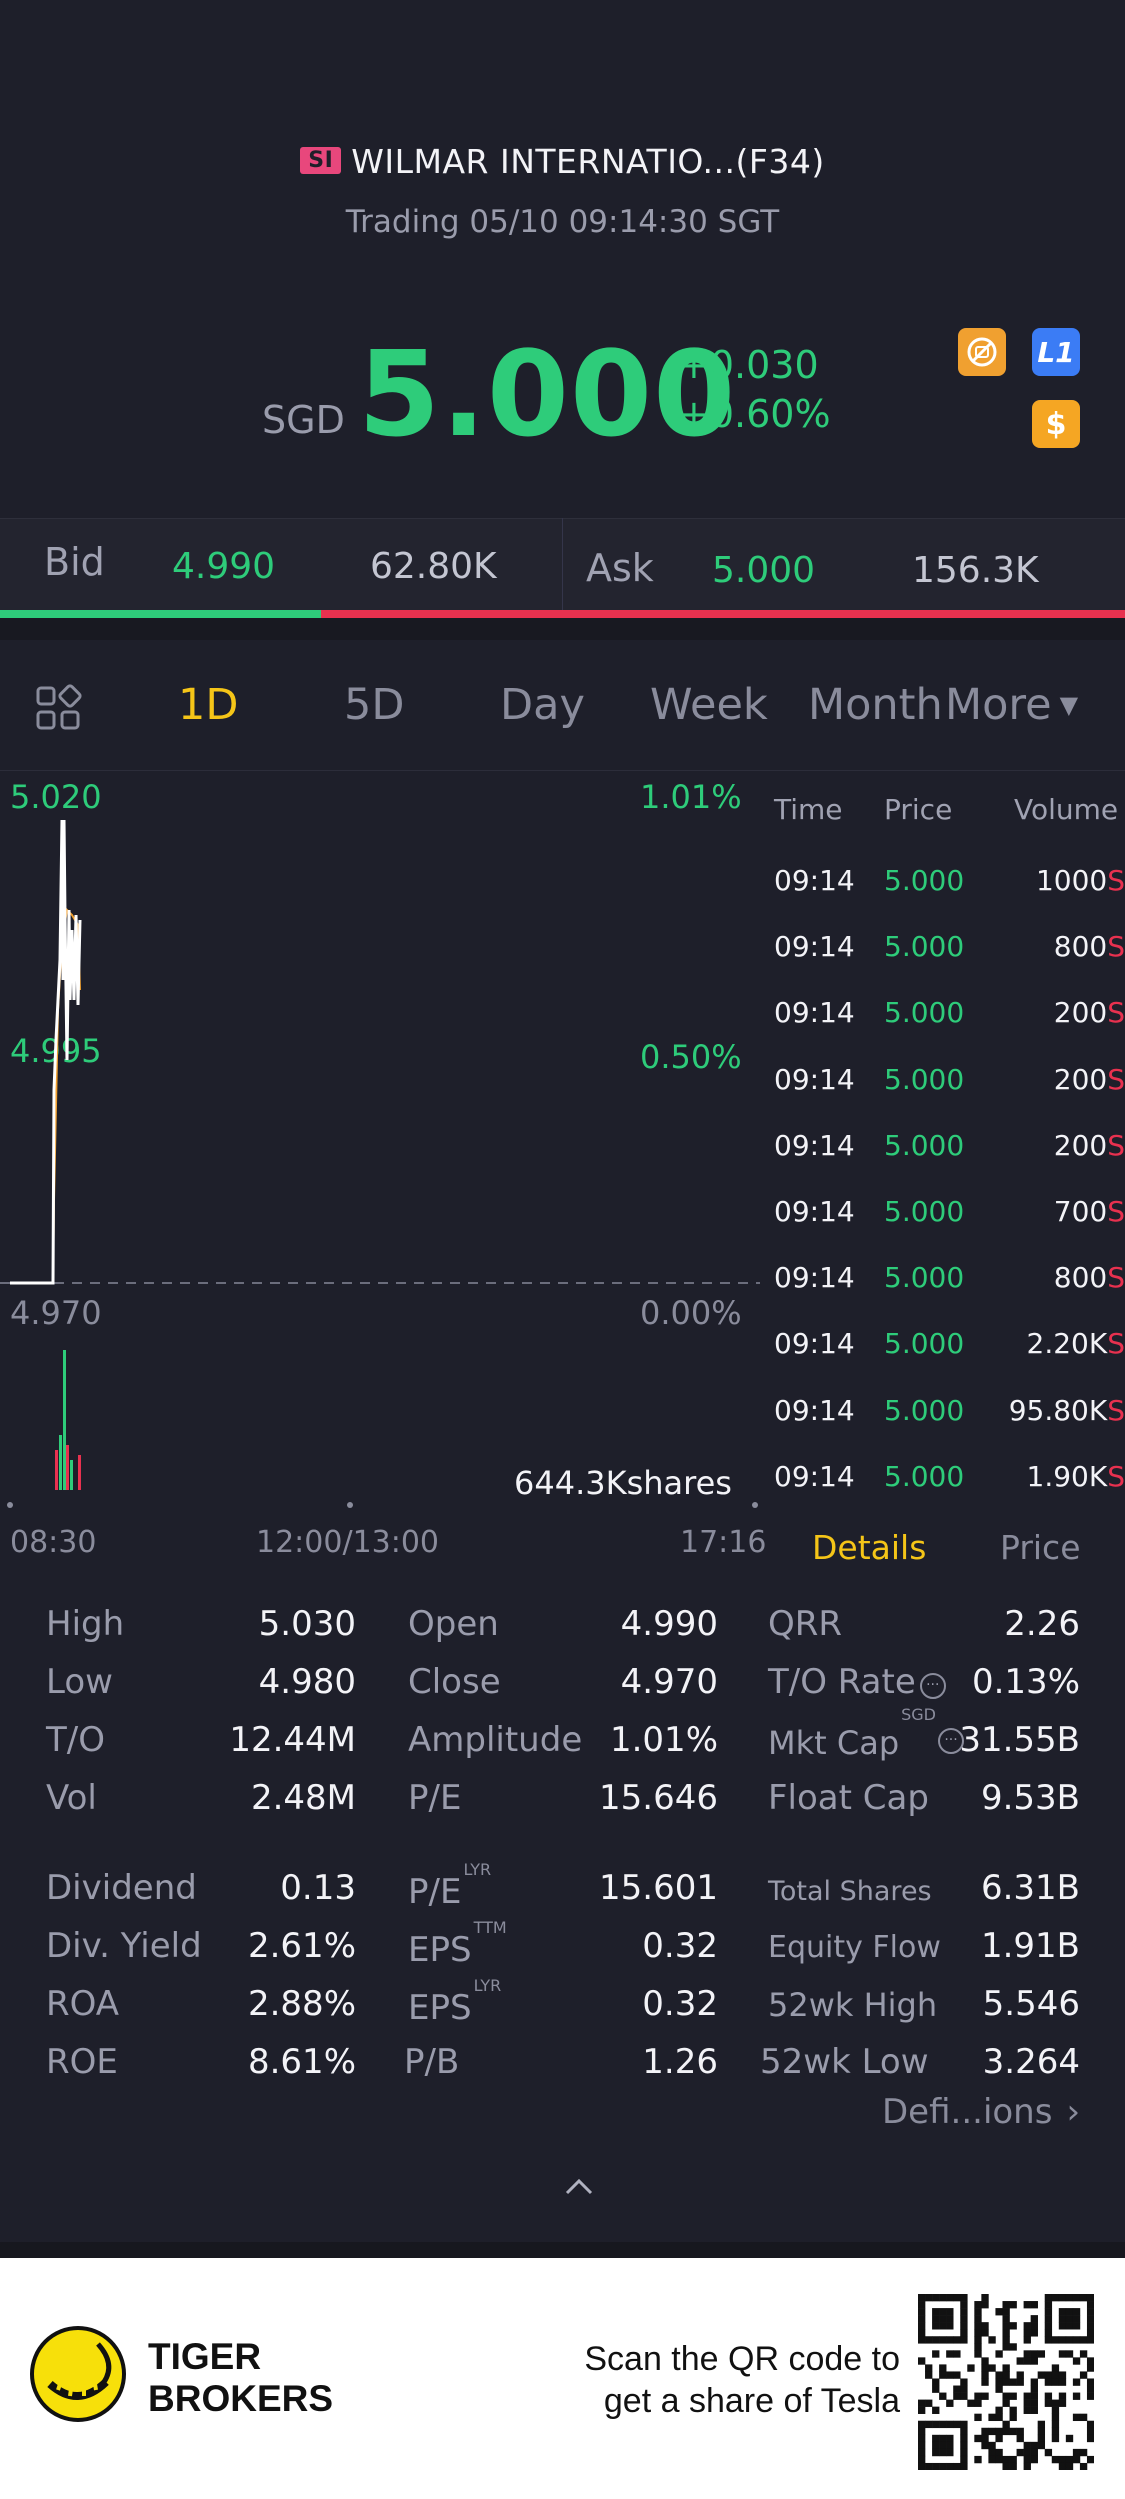 Image resolution: width=1125 pixels, height=2499 pixels. I want to click on stat-close-value: 4.970, so click(669, 1682).